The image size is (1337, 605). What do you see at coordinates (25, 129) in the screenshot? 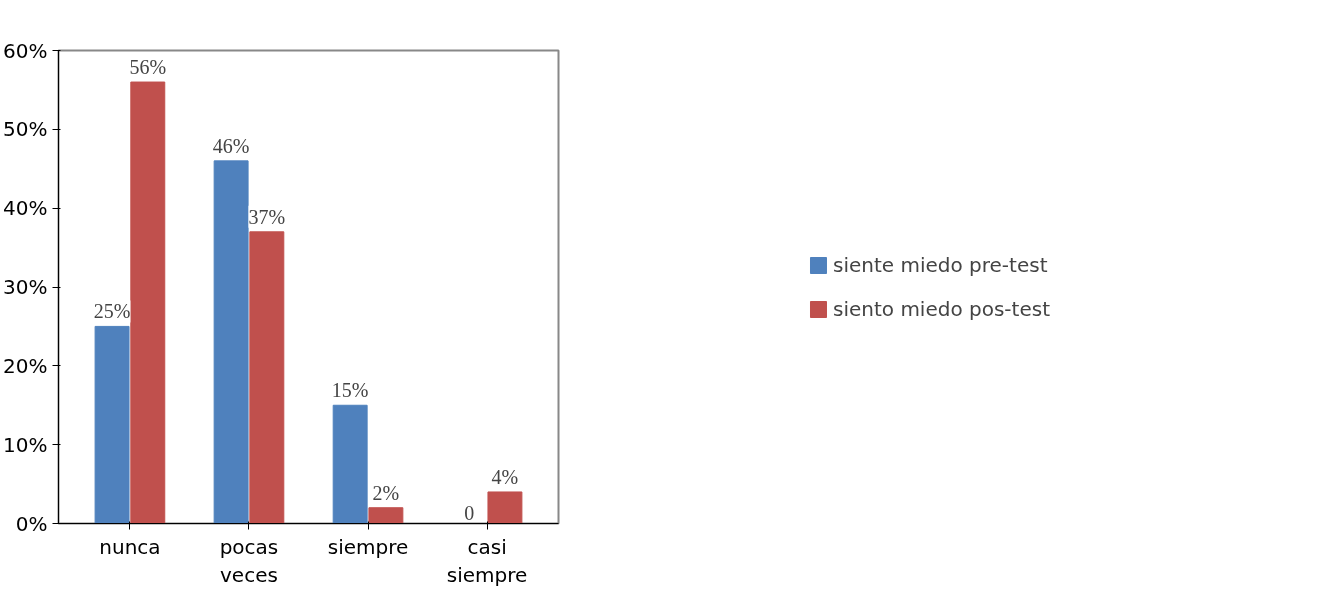
I see `y-tick-label: 50%` at bounding box center [25, 129].